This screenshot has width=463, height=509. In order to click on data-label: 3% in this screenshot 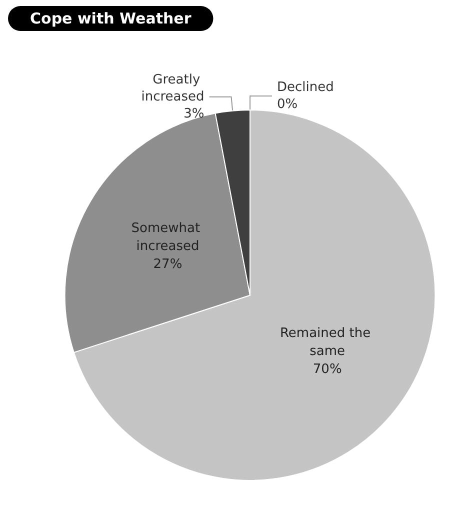, I will do `click(194, 114)`.